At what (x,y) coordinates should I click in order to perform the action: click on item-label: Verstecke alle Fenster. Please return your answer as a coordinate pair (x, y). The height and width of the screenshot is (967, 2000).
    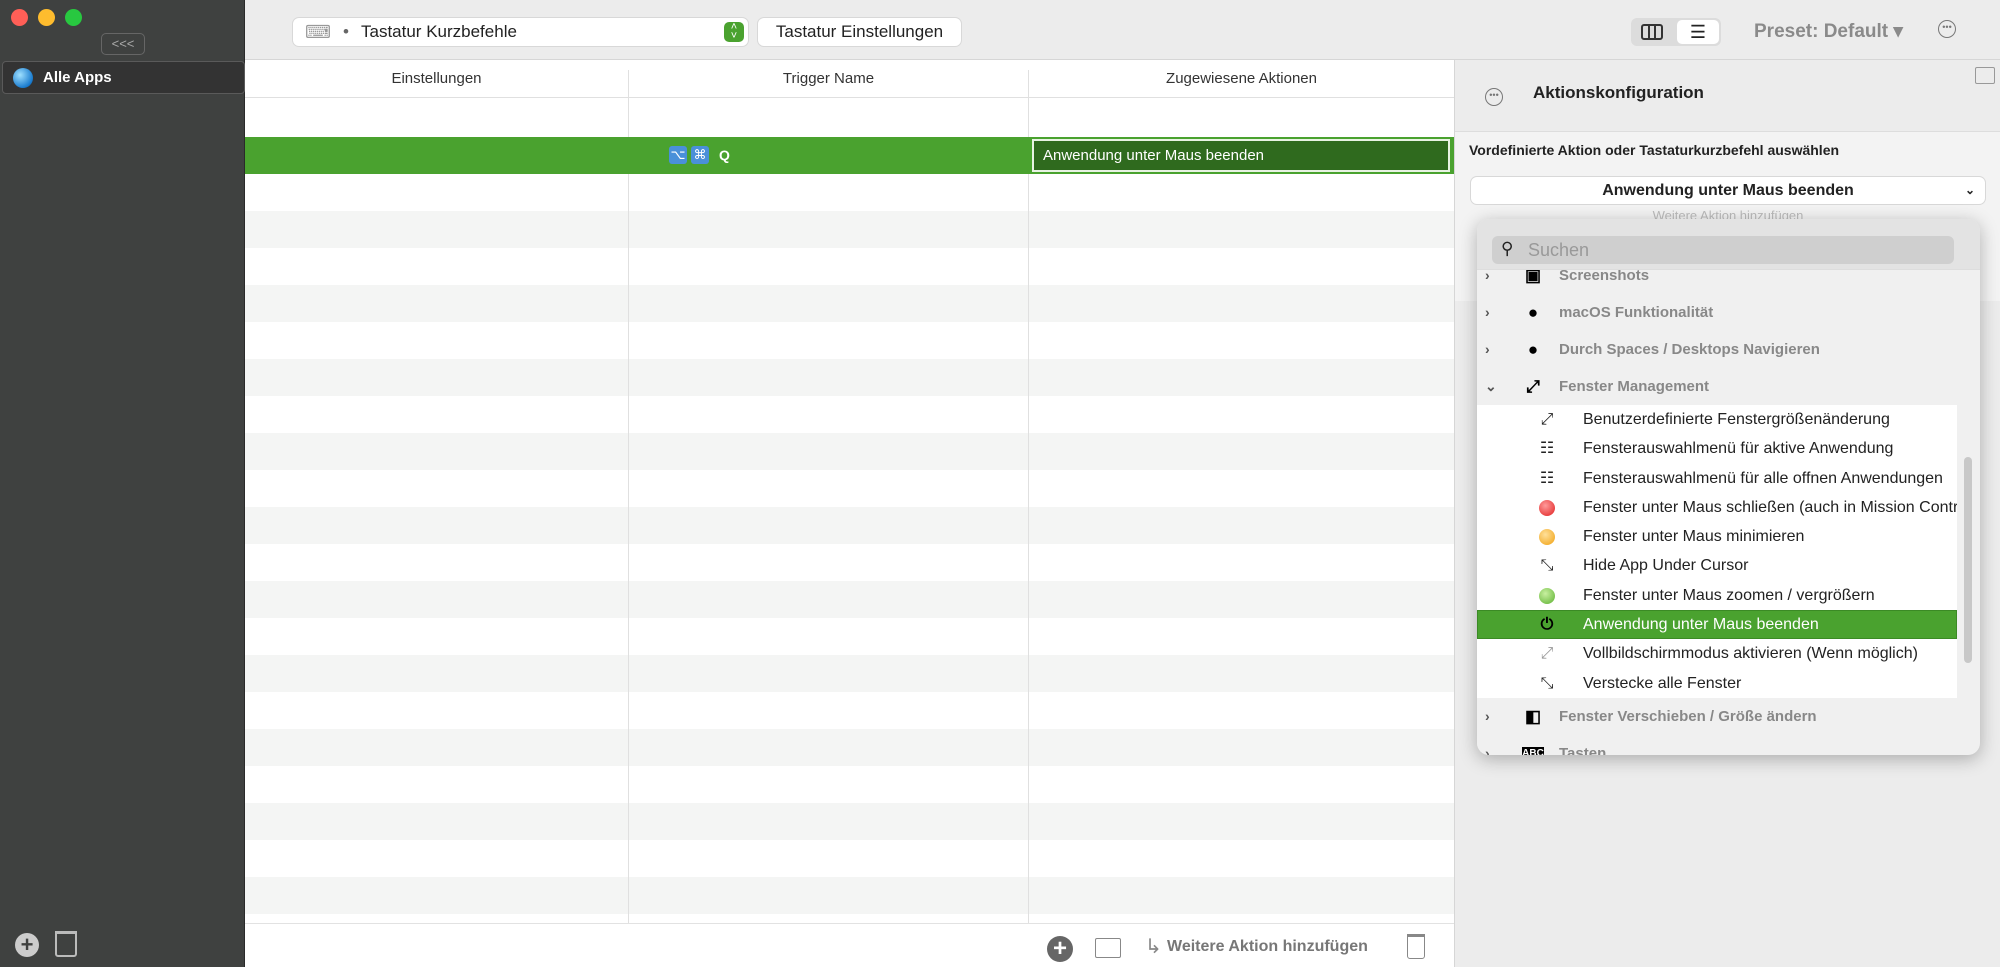
    Looking at the image, I should click on (1662, 683).